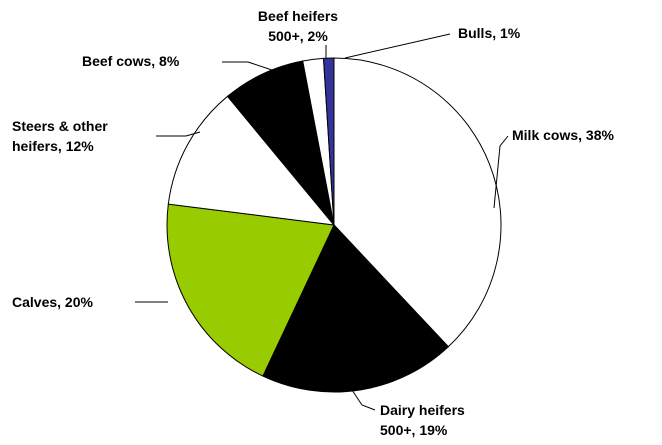 This screenshot has width=662, height=445. I want to click on slice-label: Bulls, 1%, so click(489, 33).